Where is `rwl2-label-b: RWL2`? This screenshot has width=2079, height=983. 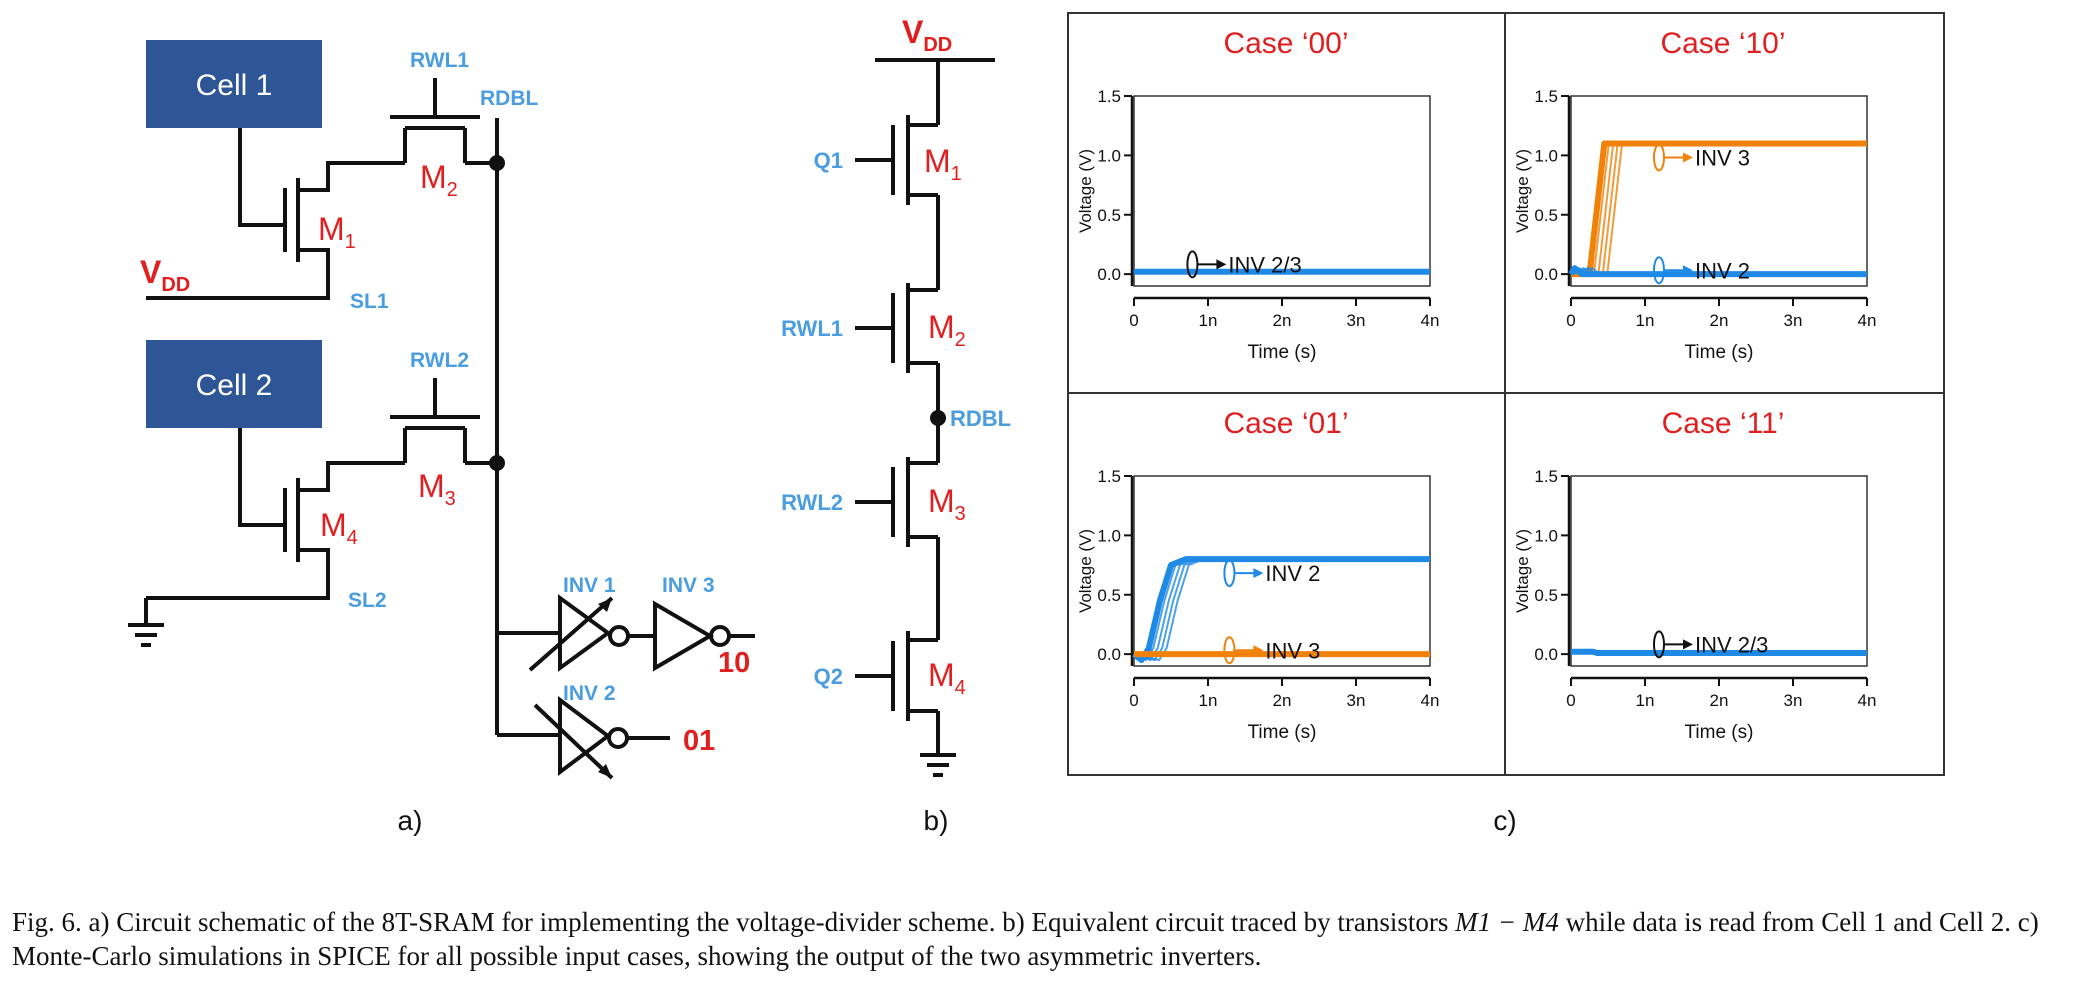
rwl2-label-b: RWL2 is located at coordinates (812, 502).